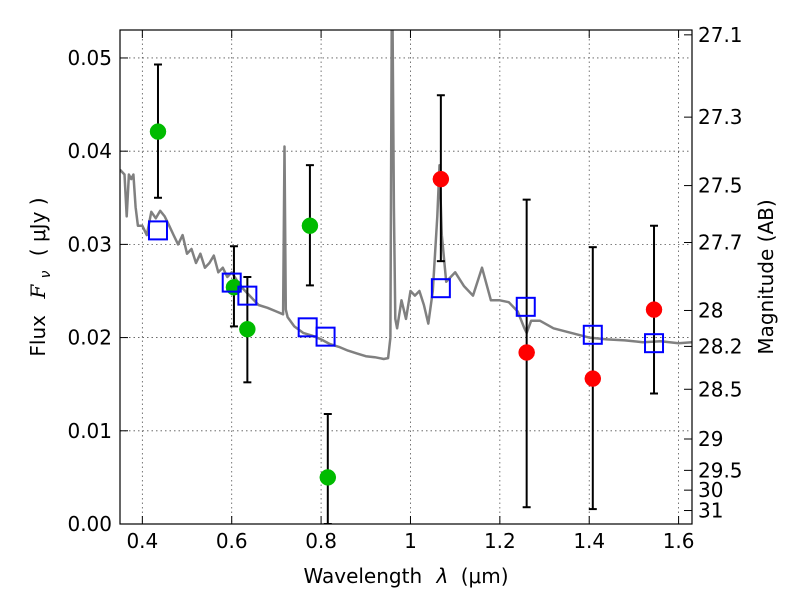  What do you see at coordinates (710, 511) in the screenshot?
I see `y2-tick-label: 31` at bounding box center [710, 511].